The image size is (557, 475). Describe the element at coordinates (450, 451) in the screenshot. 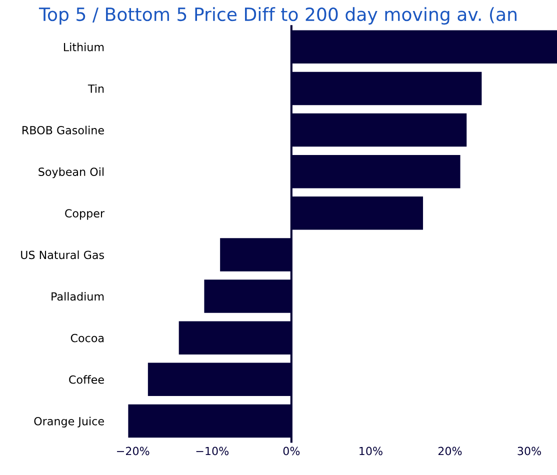

I see `x-tick-label: 20%` at that location.